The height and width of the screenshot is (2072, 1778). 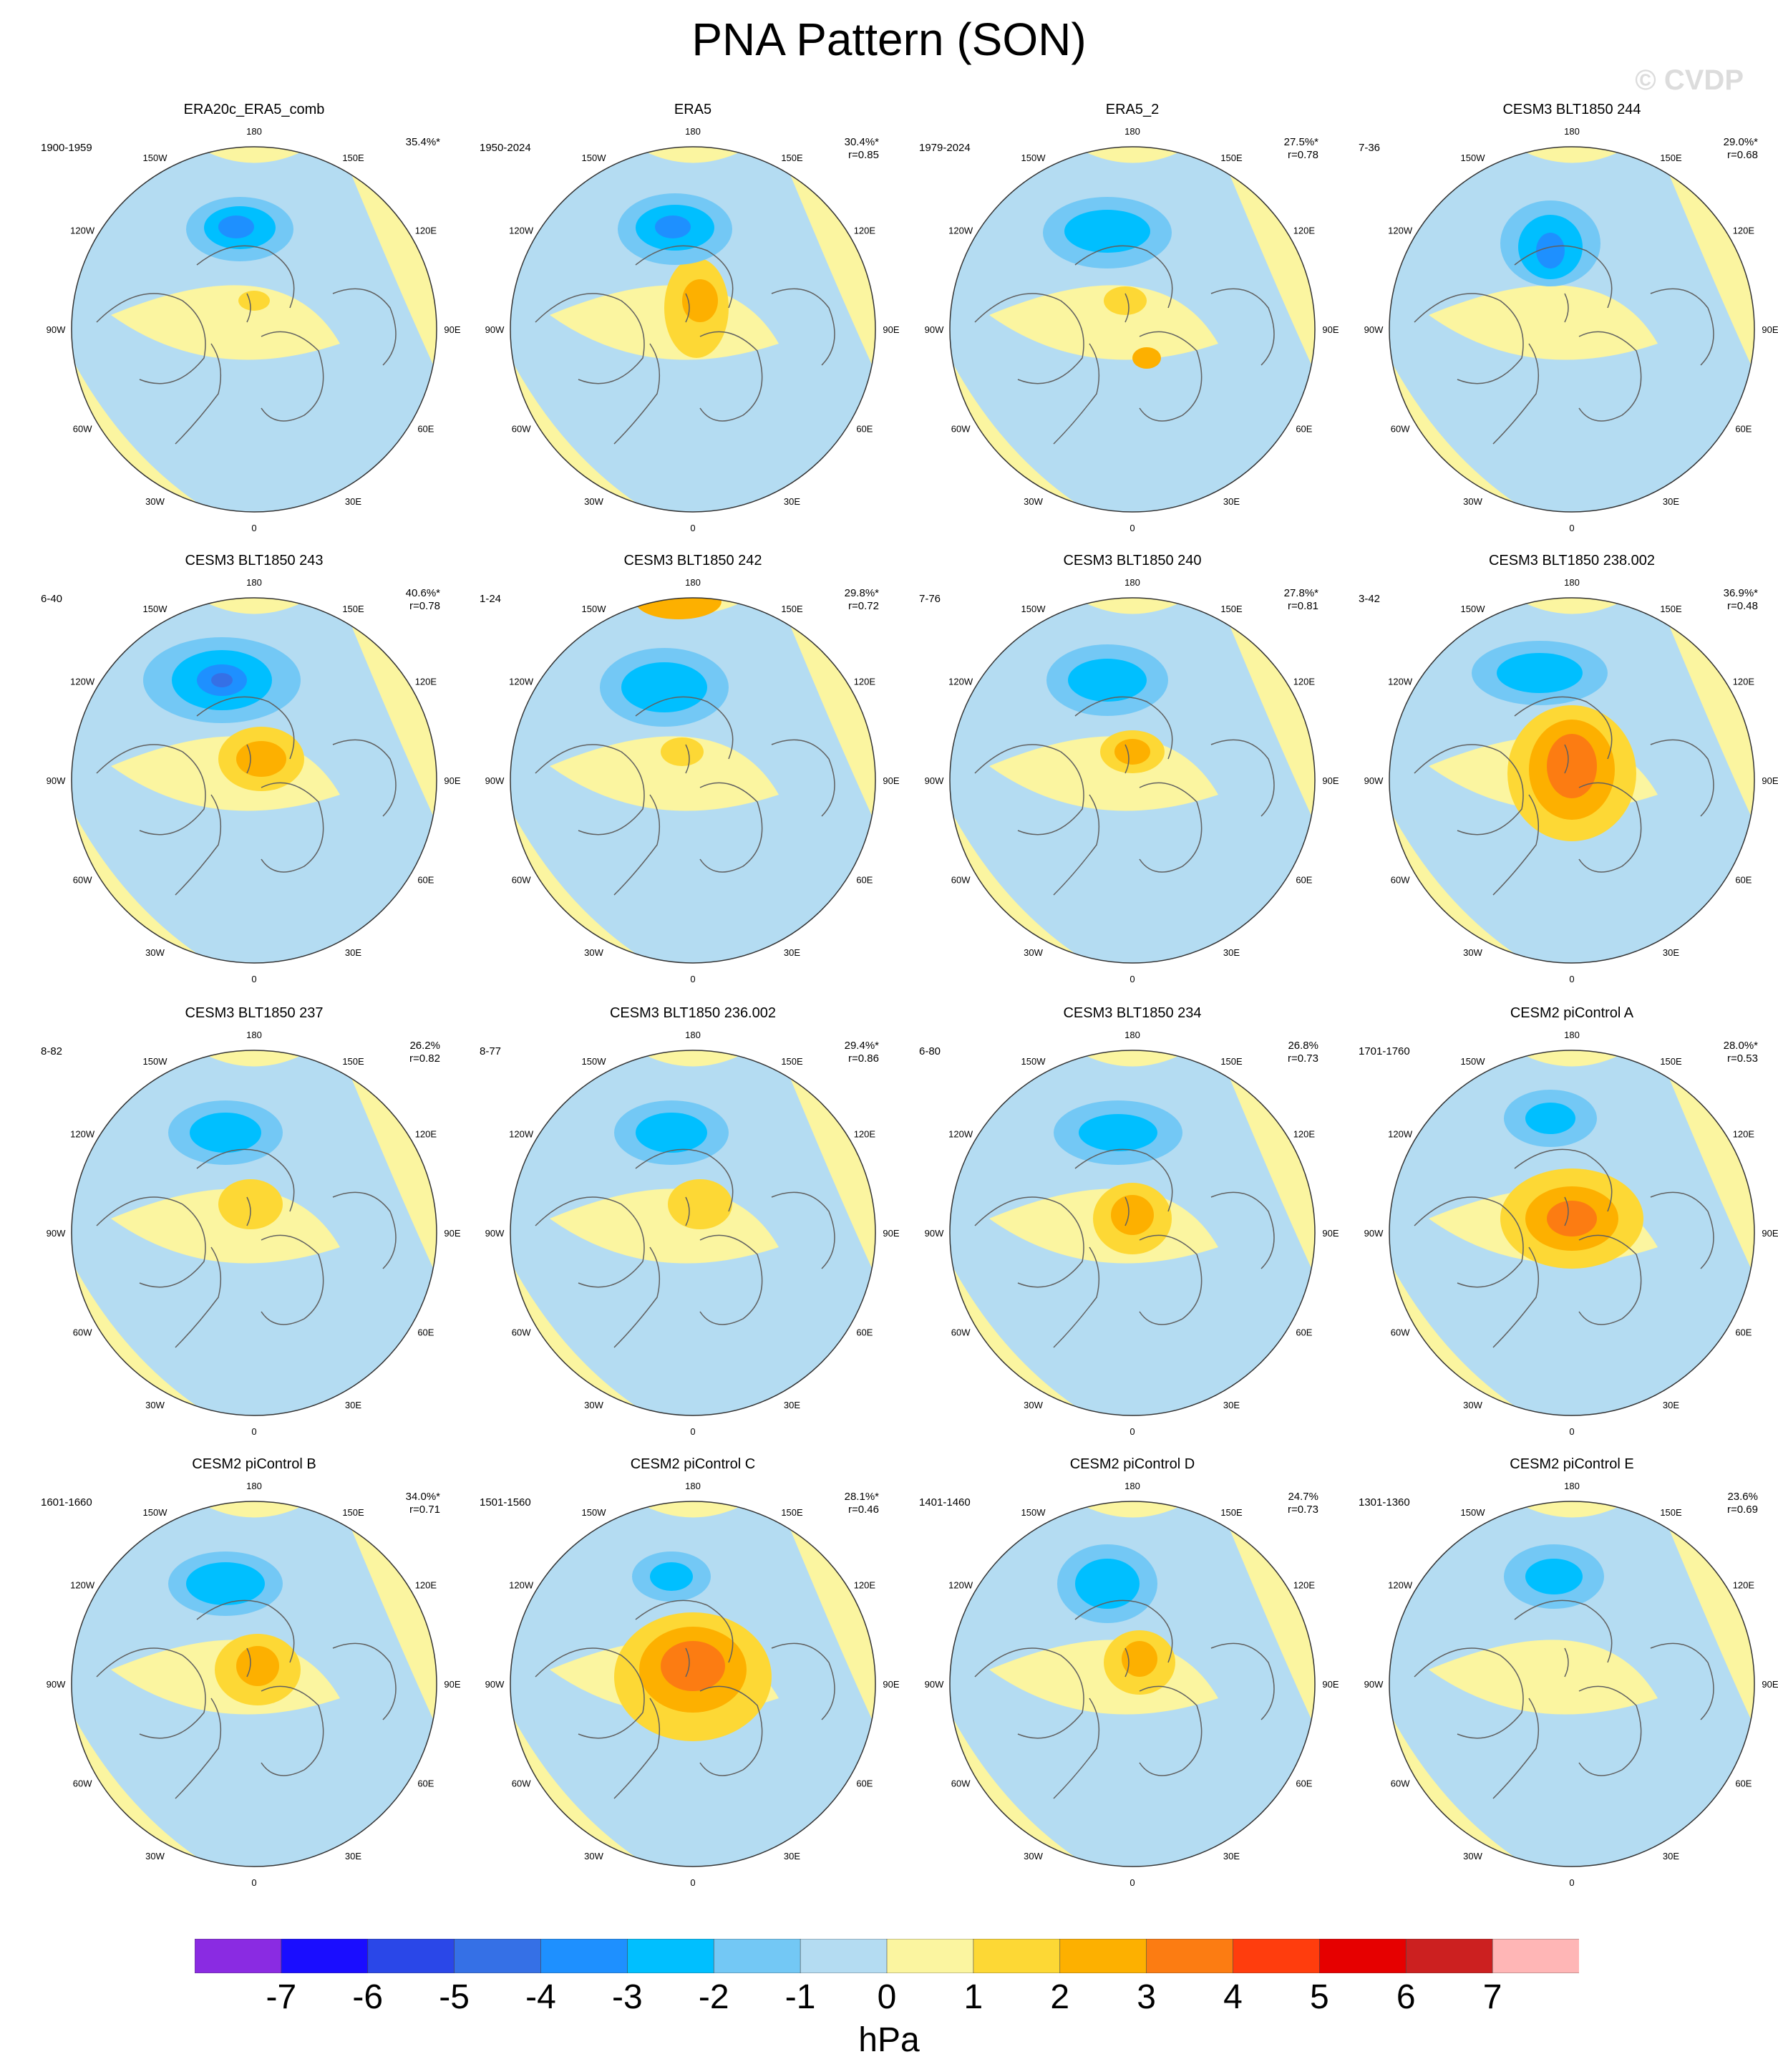 I want to click on panel-variance-pct: 28.0%*, so click(x=1741, y=1046).